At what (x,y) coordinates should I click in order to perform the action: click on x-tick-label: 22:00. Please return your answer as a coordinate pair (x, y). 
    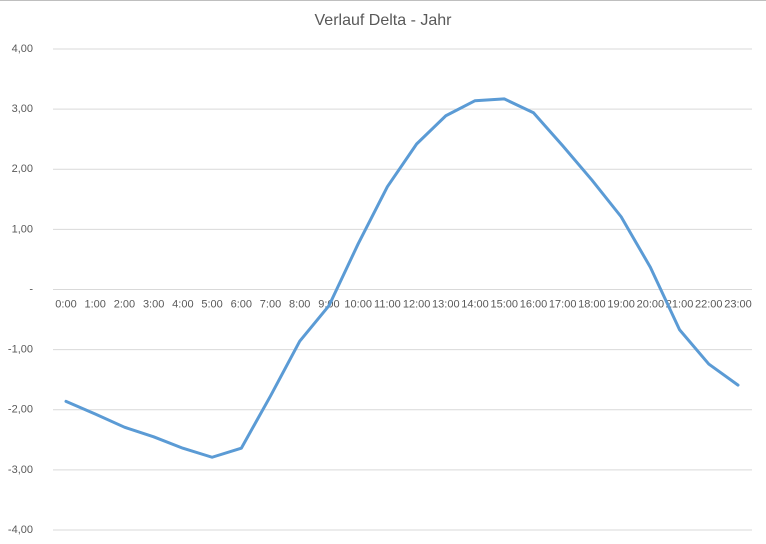
    Looking at the image, I should click on (709, 304).